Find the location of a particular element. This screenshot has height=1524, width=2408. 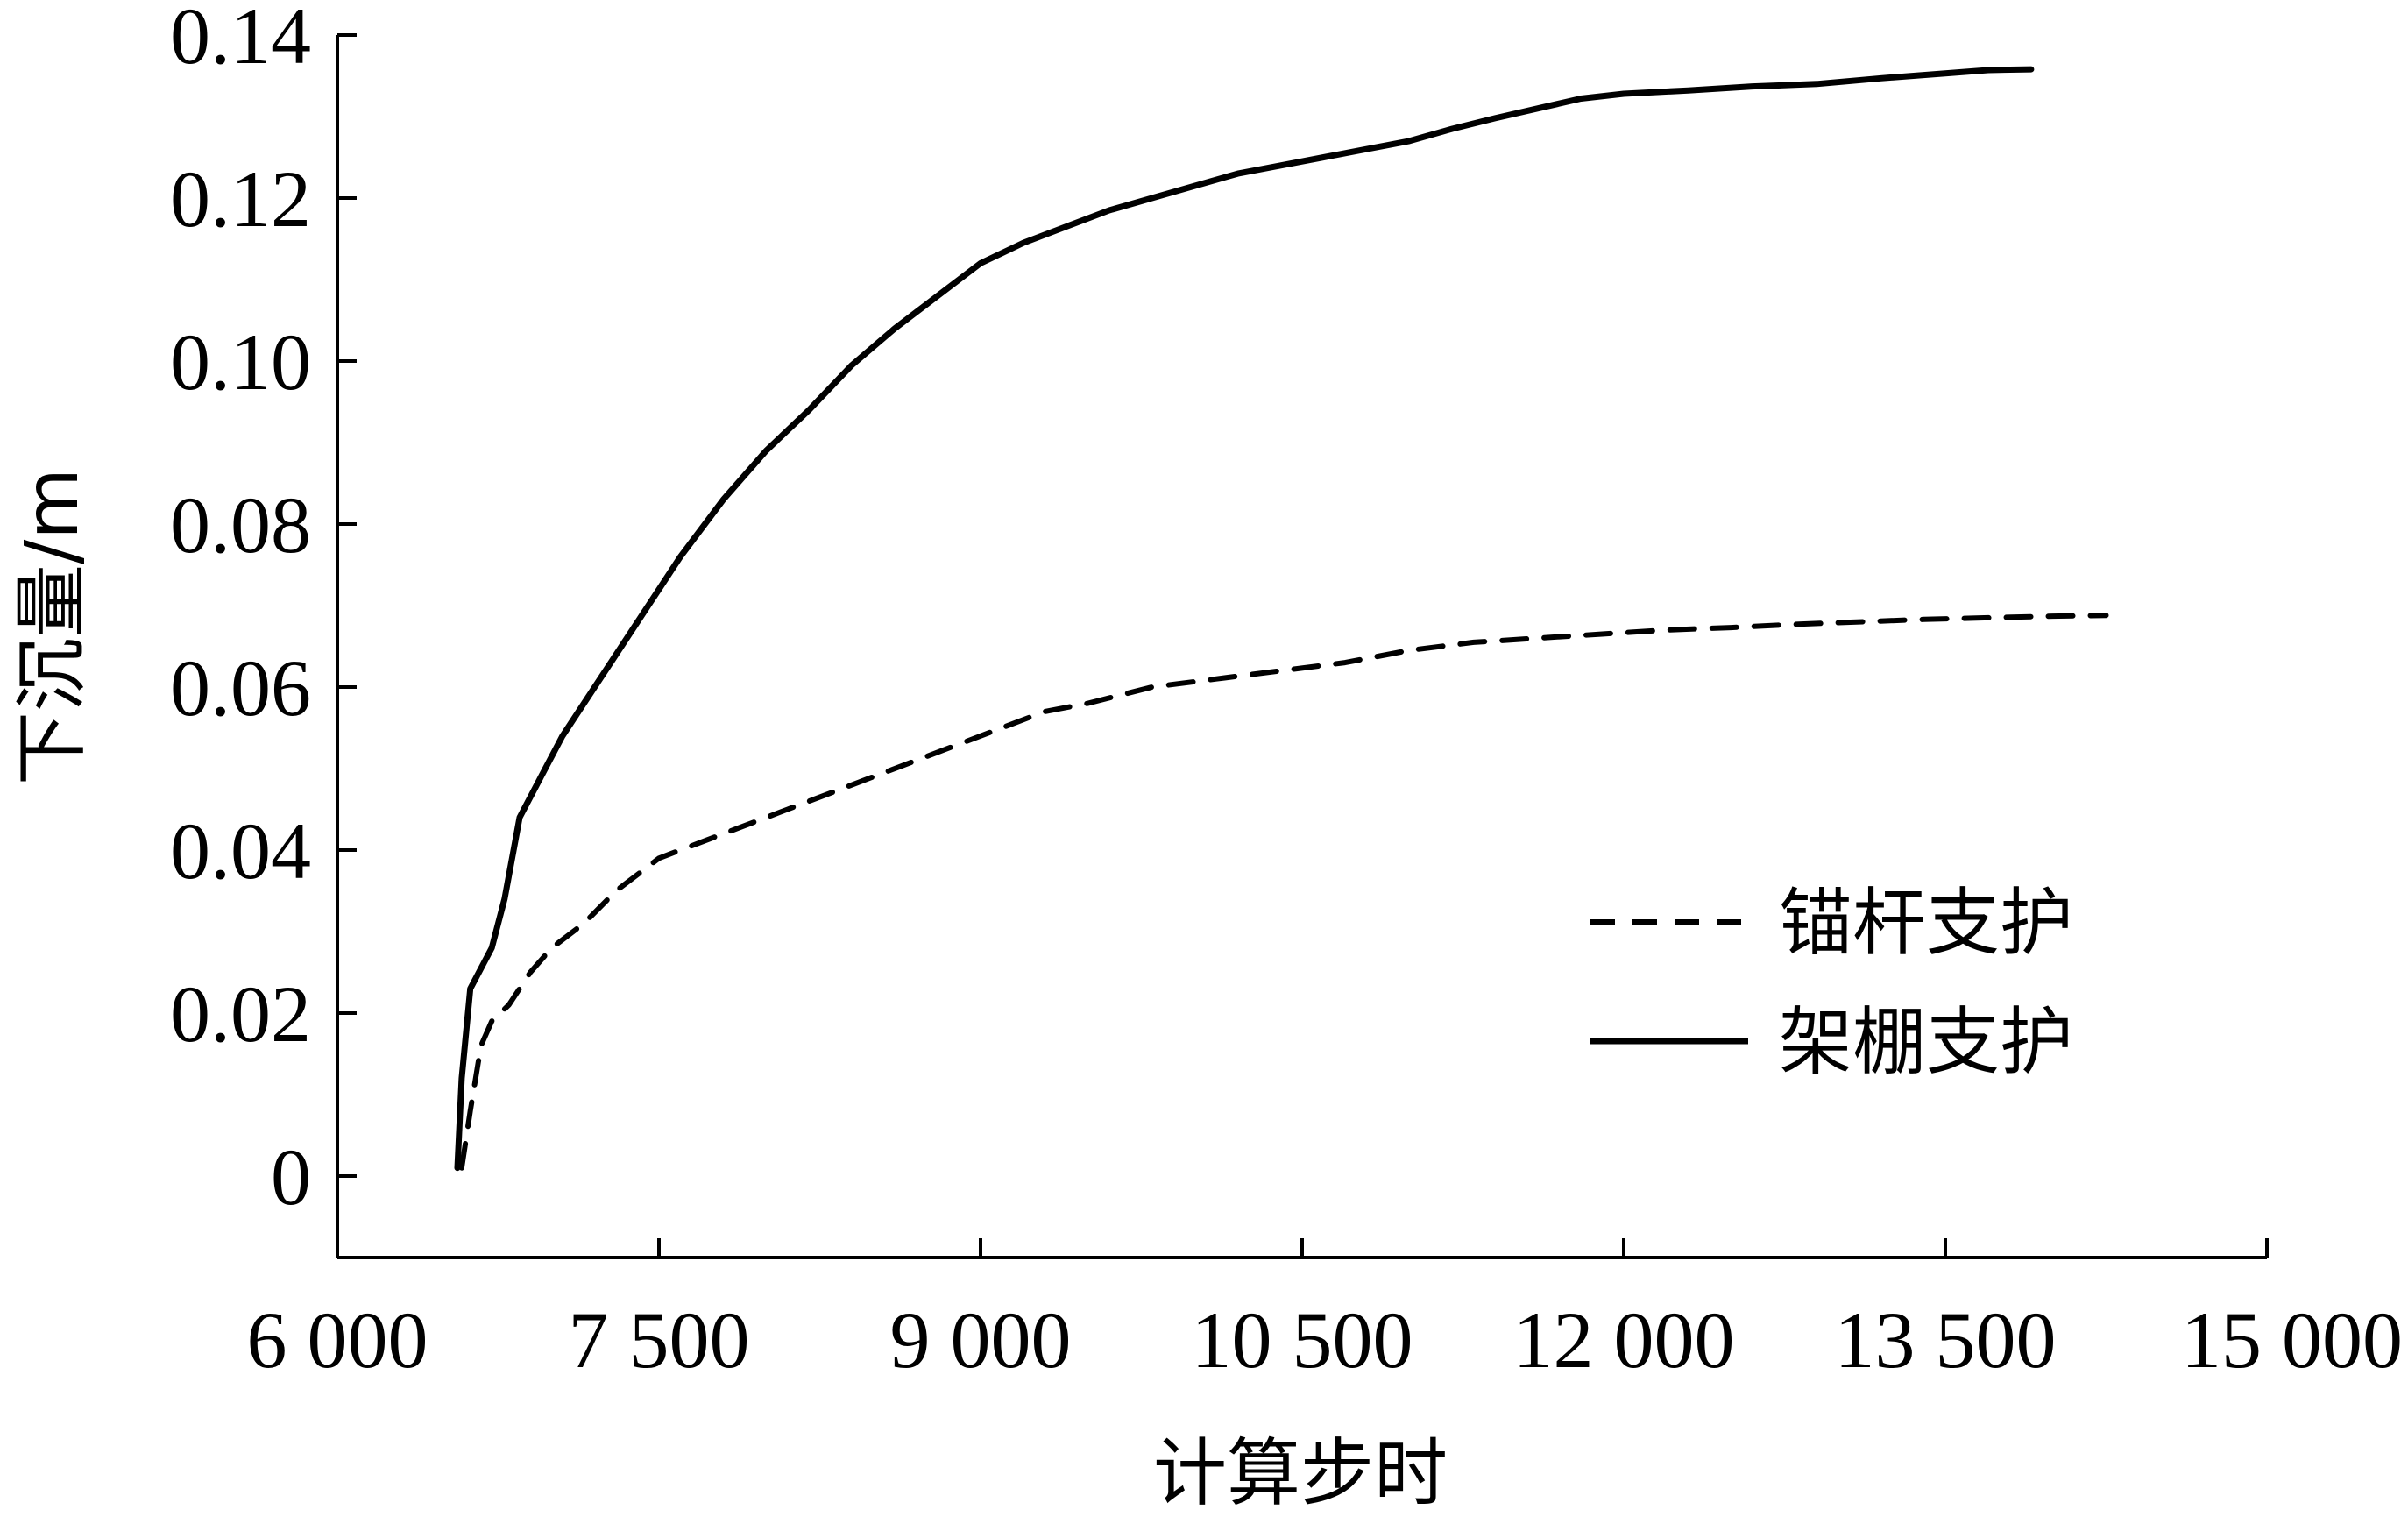

y-tick-label: 0.04 is located at coordinates (240, 851).